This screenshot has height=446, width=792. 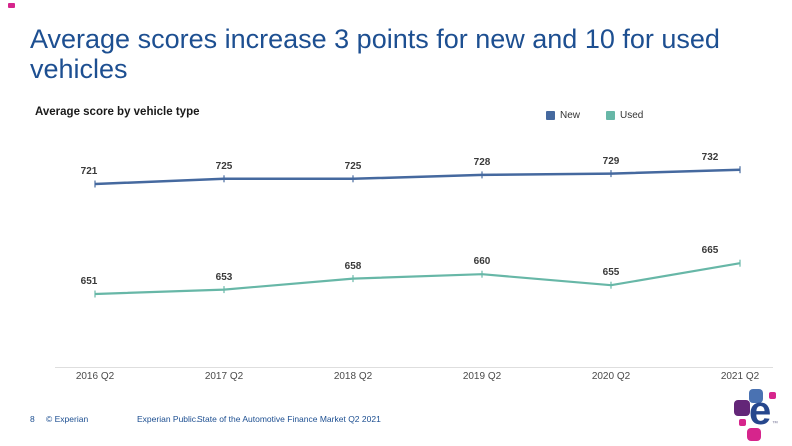 What do you see at coordinates (117, 112) in the screenshot?
I see `chart-title: Average score by vehicle type` at bounding box center [117, 112].